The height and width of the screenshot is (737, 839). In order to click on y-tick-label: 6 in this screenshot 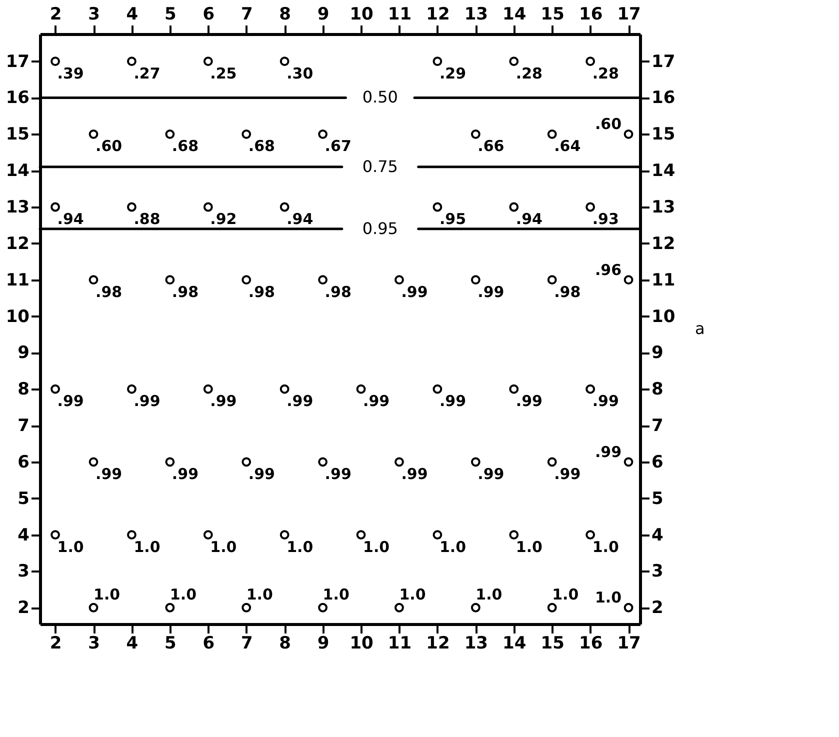, I will do `click(24, 462)`.